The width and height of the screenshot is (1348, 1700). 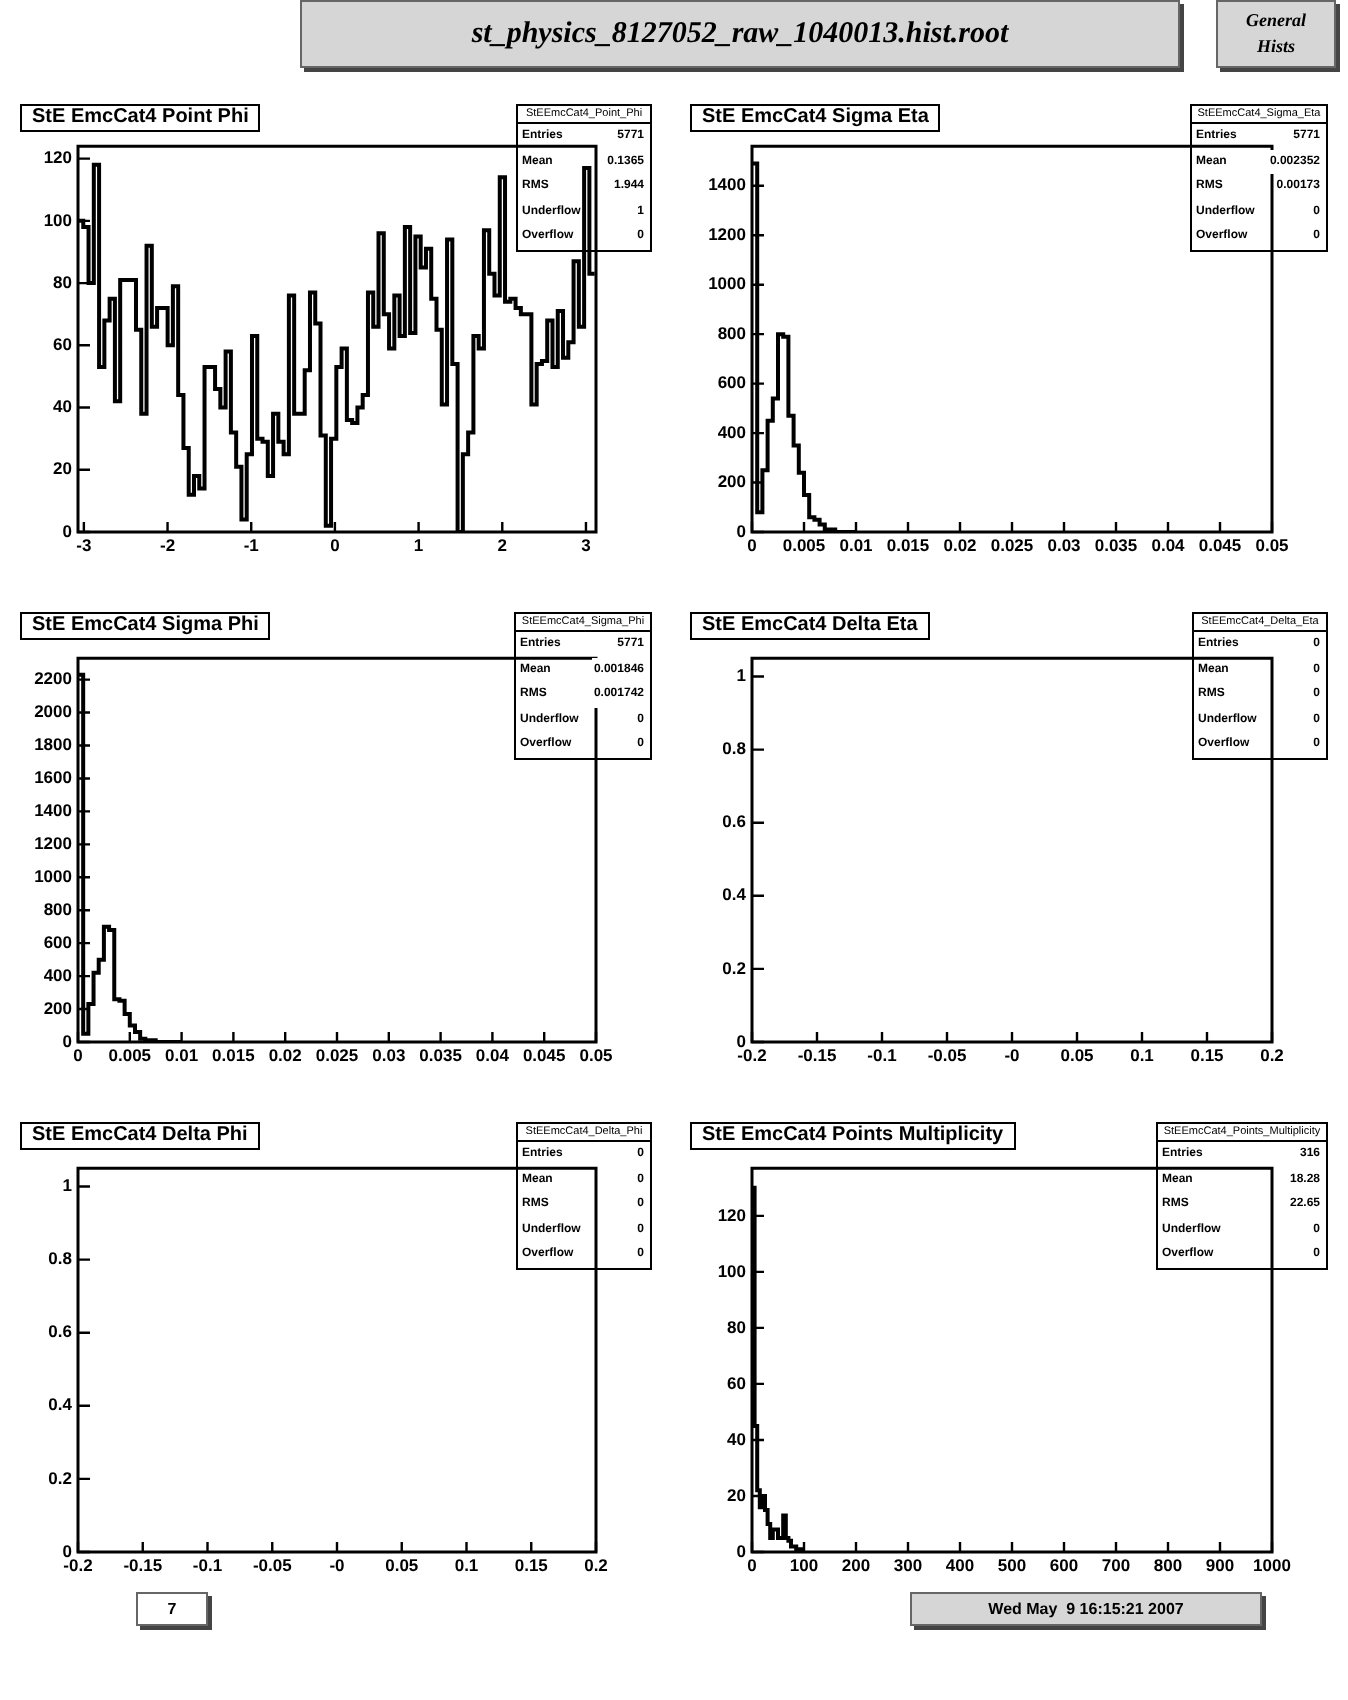 What do you see at coordinates (140, 118) in the screenshot?
I see `chart-title: StE EmcCat4 Point Phi` at bounding box center [140, 118].